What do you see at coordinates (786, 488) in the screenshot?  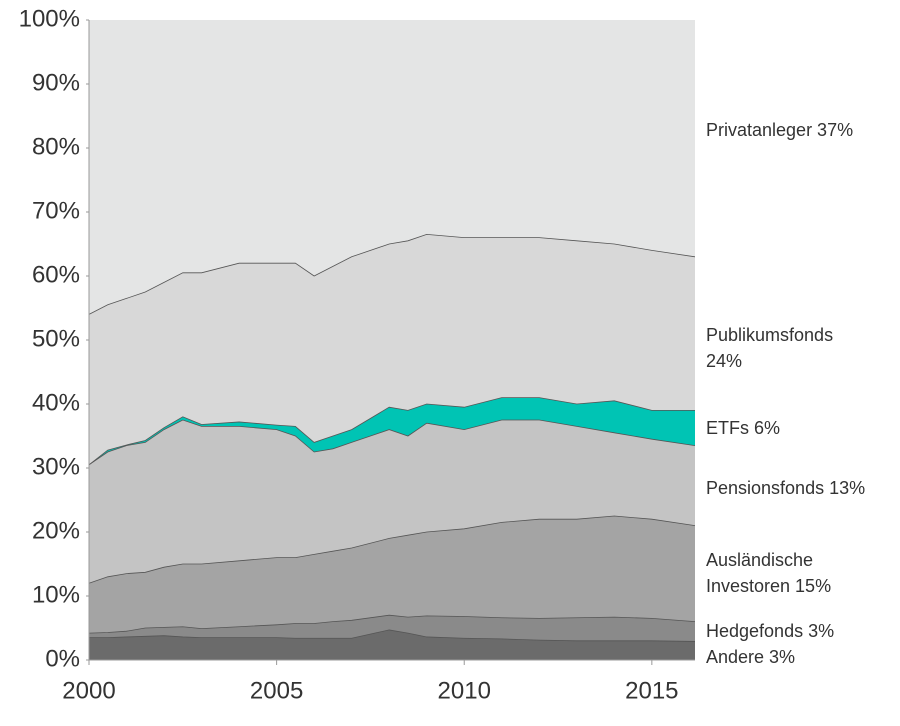 I see `series-label: Pensionsfonds 13%` at bounding box center [786, 488].